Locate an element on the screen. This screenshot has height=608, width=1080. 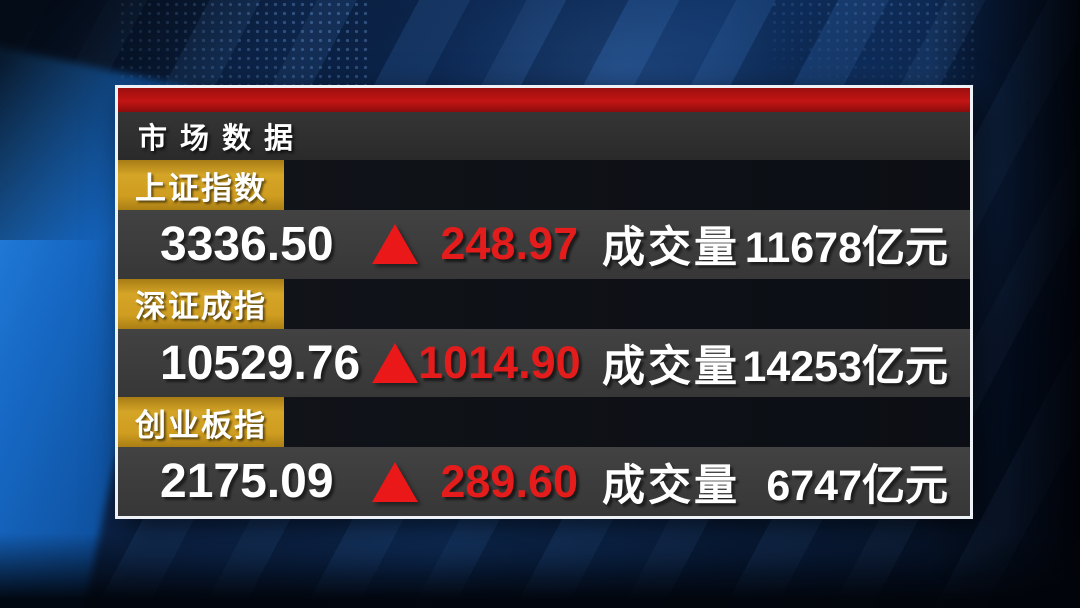
index-value: 2175.09 is located at coordinates (247, 482).